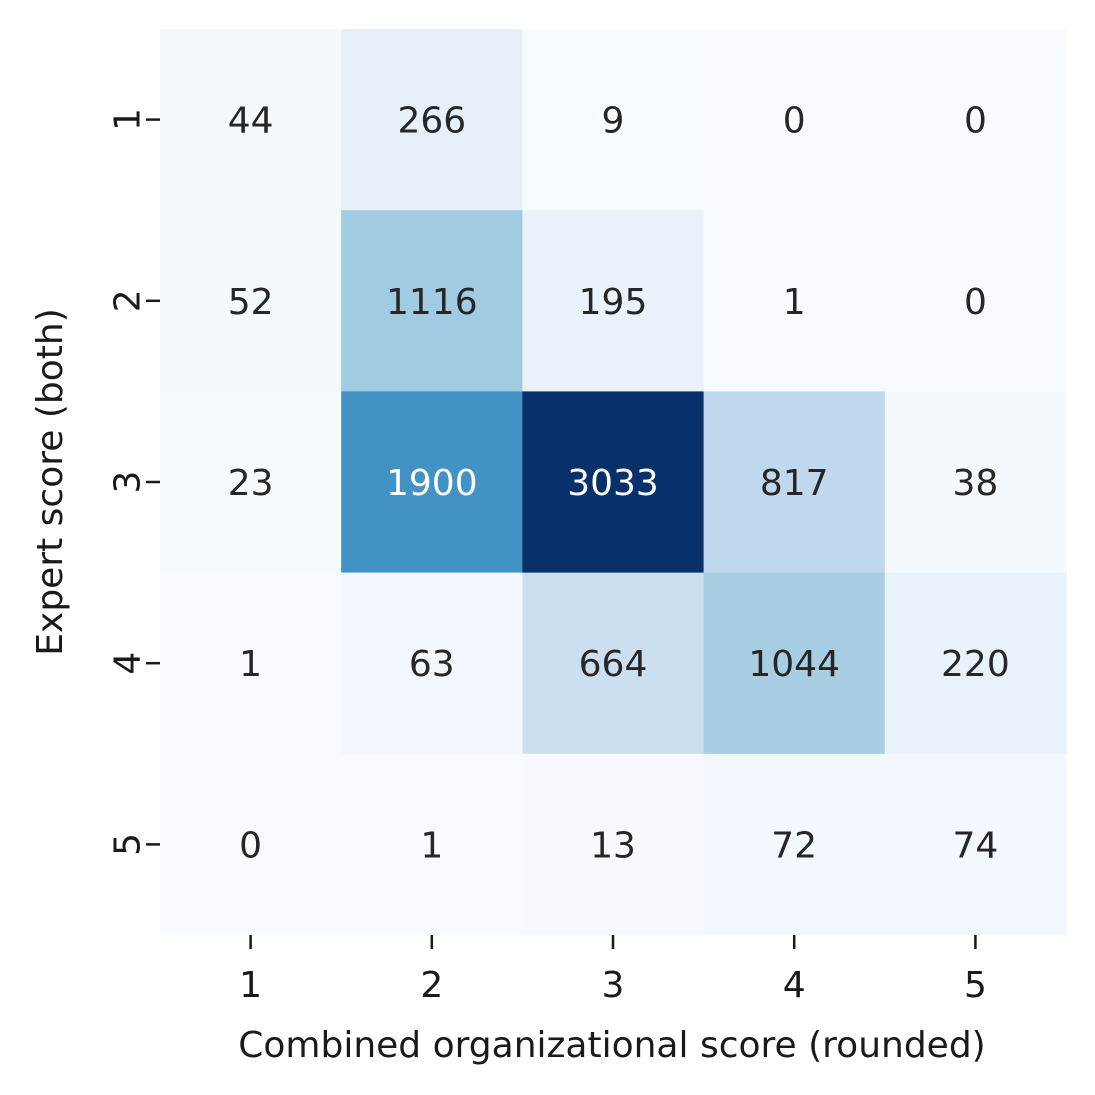 The width and height of the screenshot is (1095, 1095). I want to click on y-tick-label: 3, so click(128, 482).